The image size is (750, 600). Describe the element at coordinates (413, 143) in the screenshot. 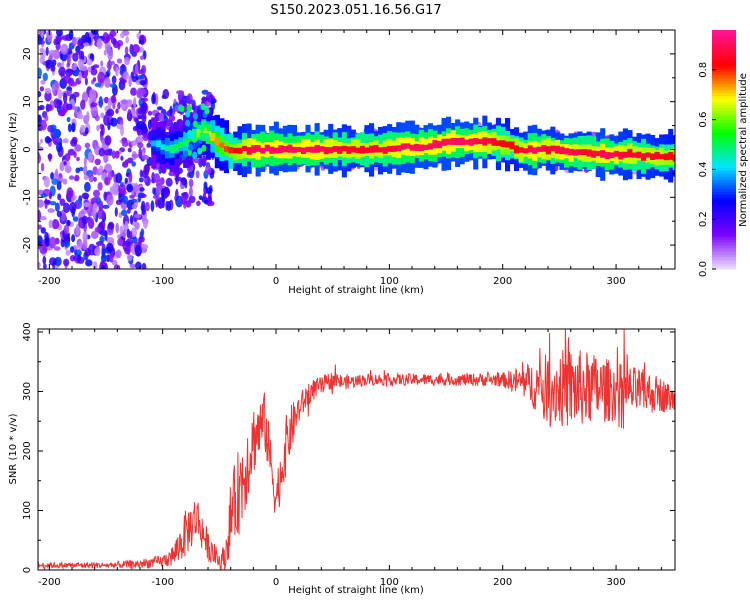

I see `spectrogram-ridge` at that location.